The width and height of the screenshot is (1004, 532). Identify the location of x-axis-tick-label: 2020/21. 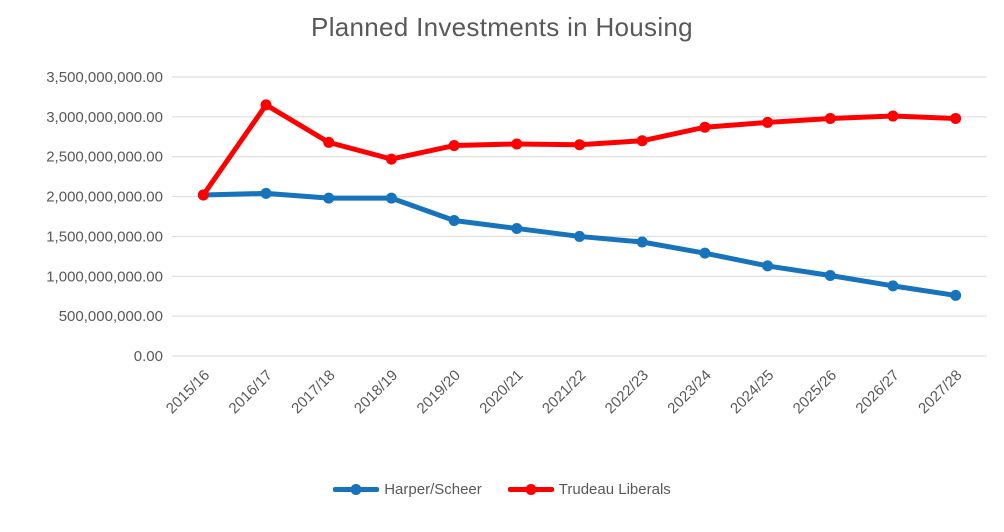
(501, 392).